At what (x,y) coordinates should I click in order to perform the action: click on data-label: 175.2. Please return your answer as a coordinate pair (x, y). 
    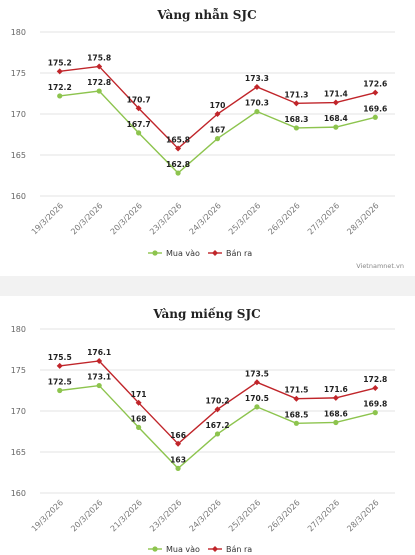
    Looking at the image, I should click on (60, 62).